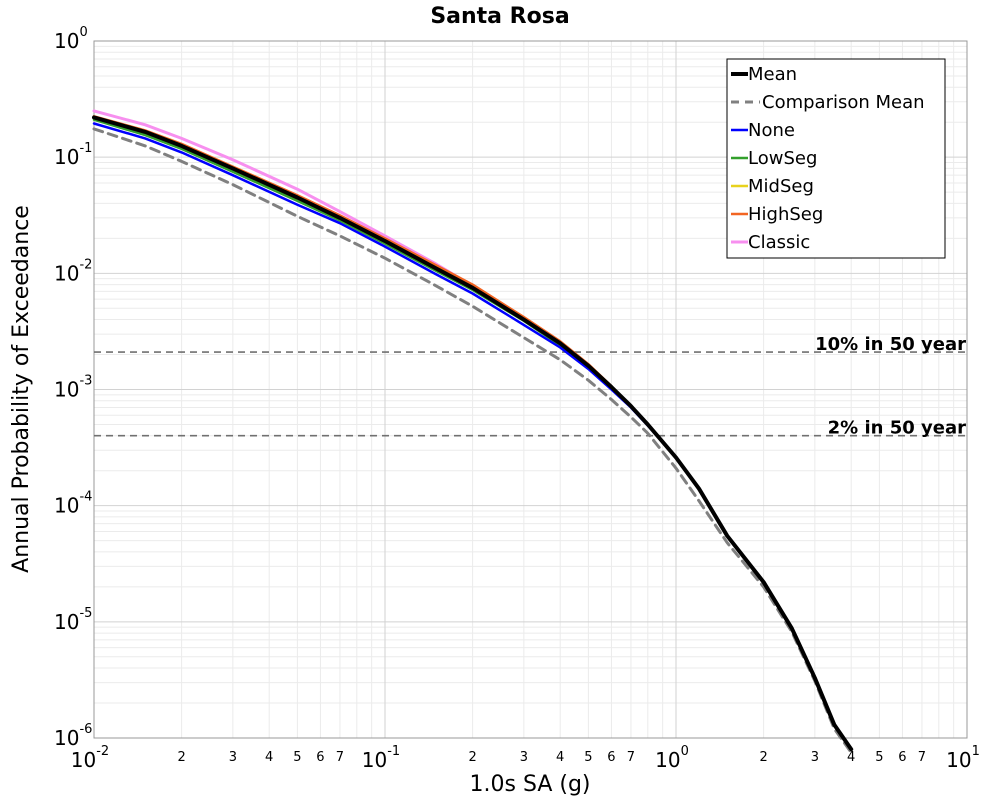  Describe the element at coordinates (890, 344) in the screenshot. I see `reference-line-label: 10% in 50 year` at that location.